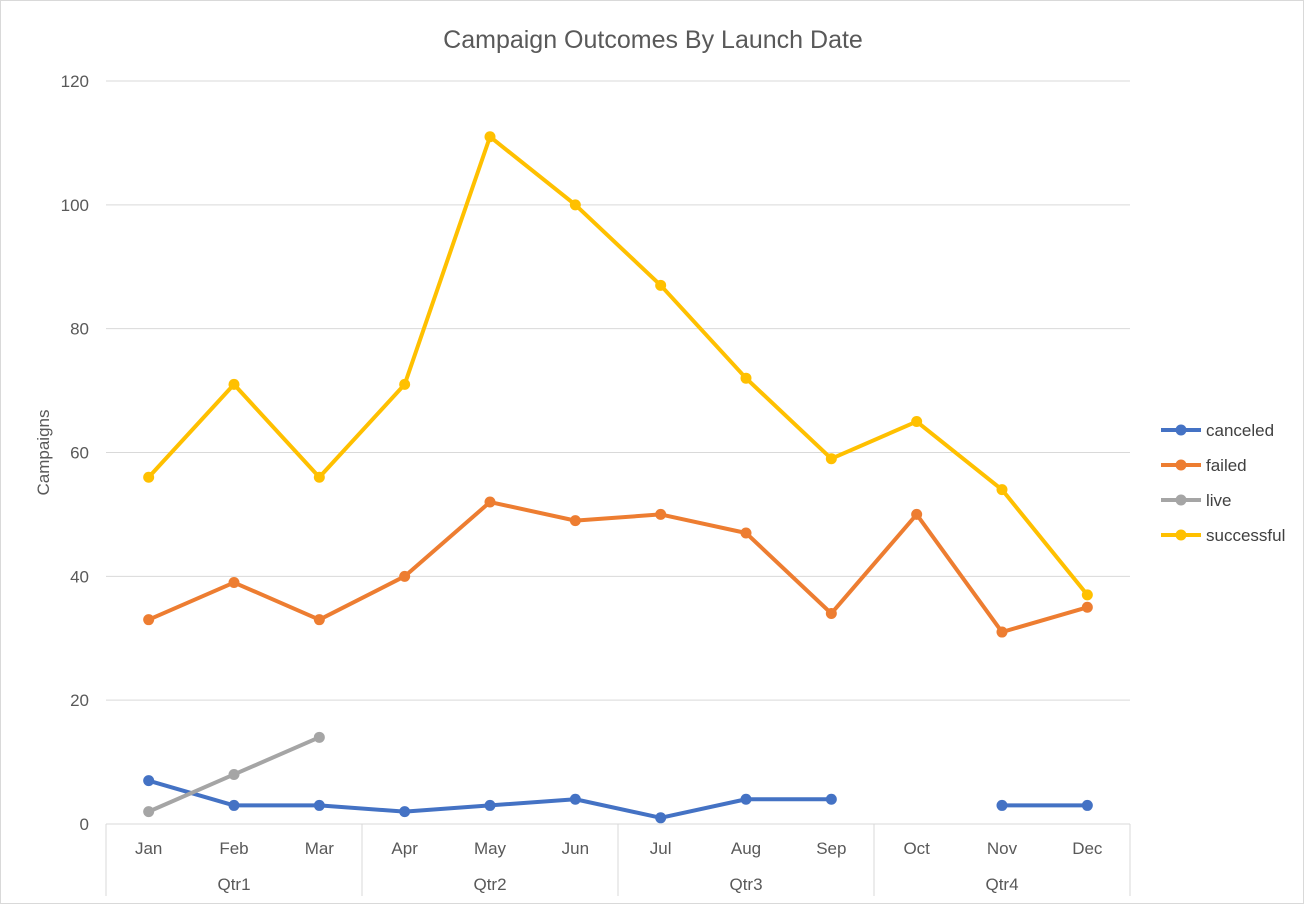  What do you see at coordinates (75, 81) in the screenshot?
I see `y-tick-label: 120` at bounding box center [75, 81].